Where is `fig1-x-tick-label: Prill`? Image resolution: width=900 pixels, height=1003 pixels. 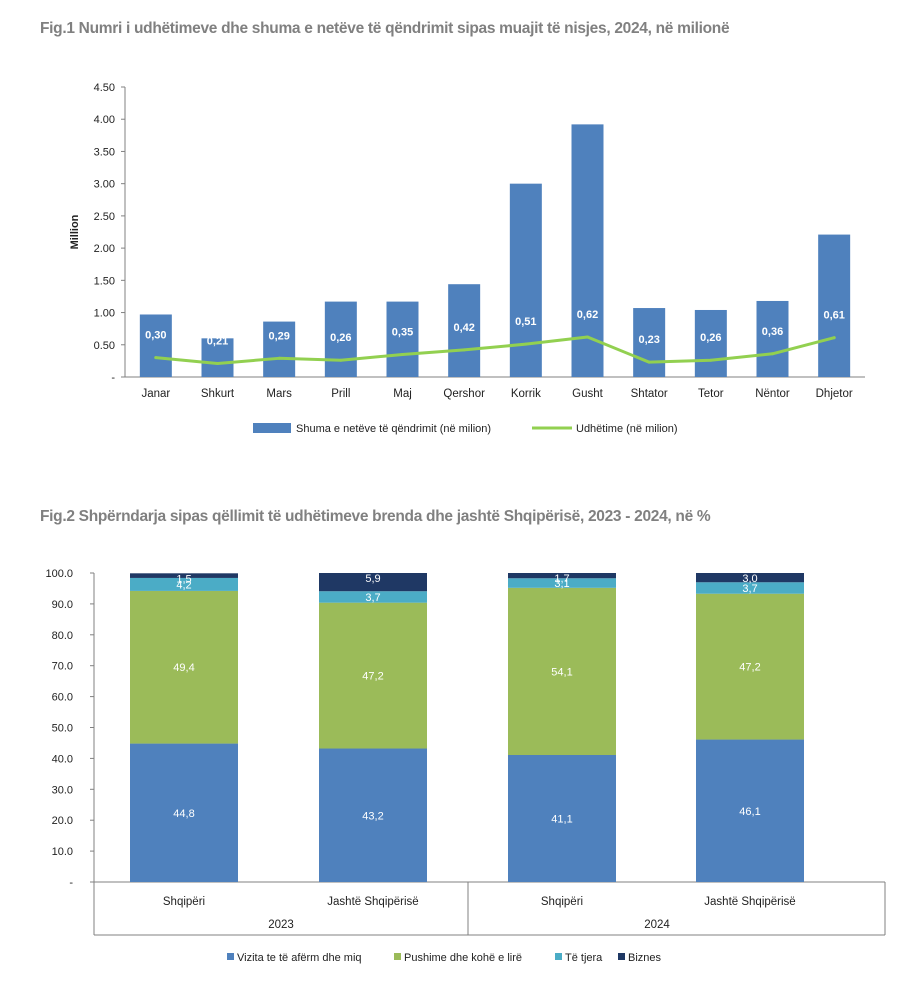 fig1-x-tick-label: Prill is located at coordinates (340, 394).